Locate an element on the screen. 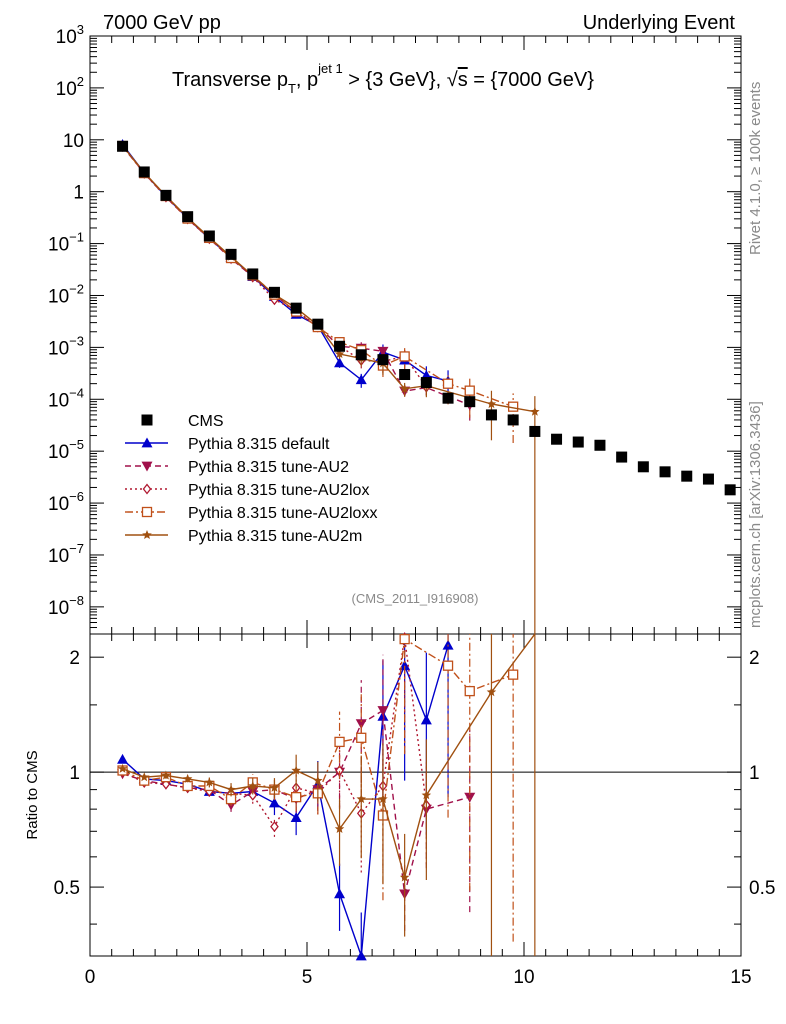 This screenshot has height=1024, width=786. legend-label: Pythia 8.315 tune-AU2m is located at coordinates (275, 536).